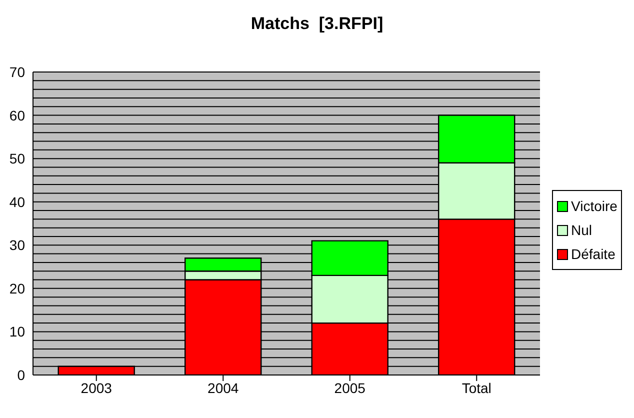  I want to click on y-tick-label: 10, so click(17, 332).